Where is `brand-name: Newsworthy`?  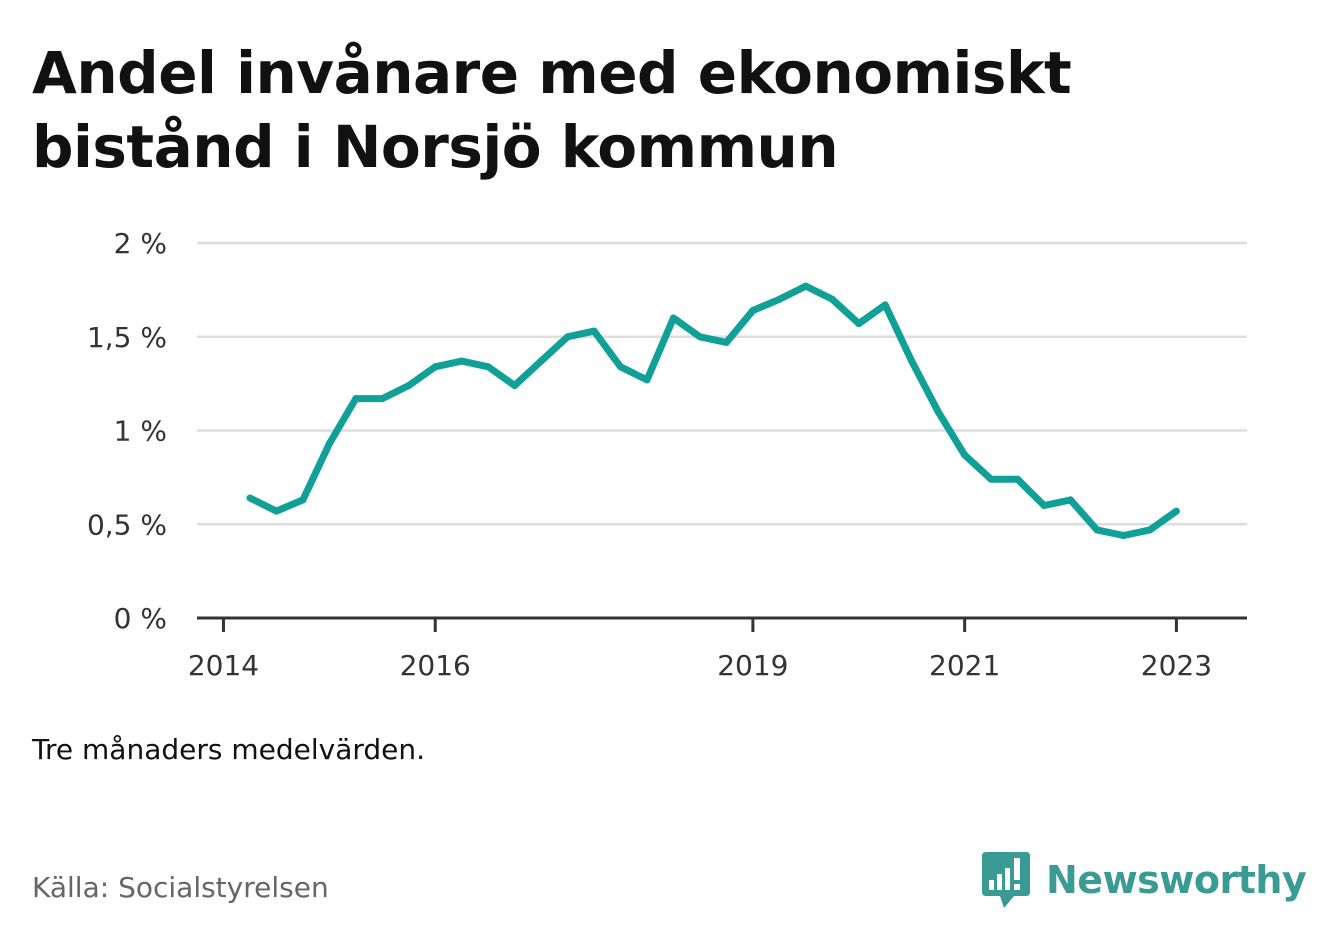 brand-name: Newsworthy is located at coordinates (1176, 880).